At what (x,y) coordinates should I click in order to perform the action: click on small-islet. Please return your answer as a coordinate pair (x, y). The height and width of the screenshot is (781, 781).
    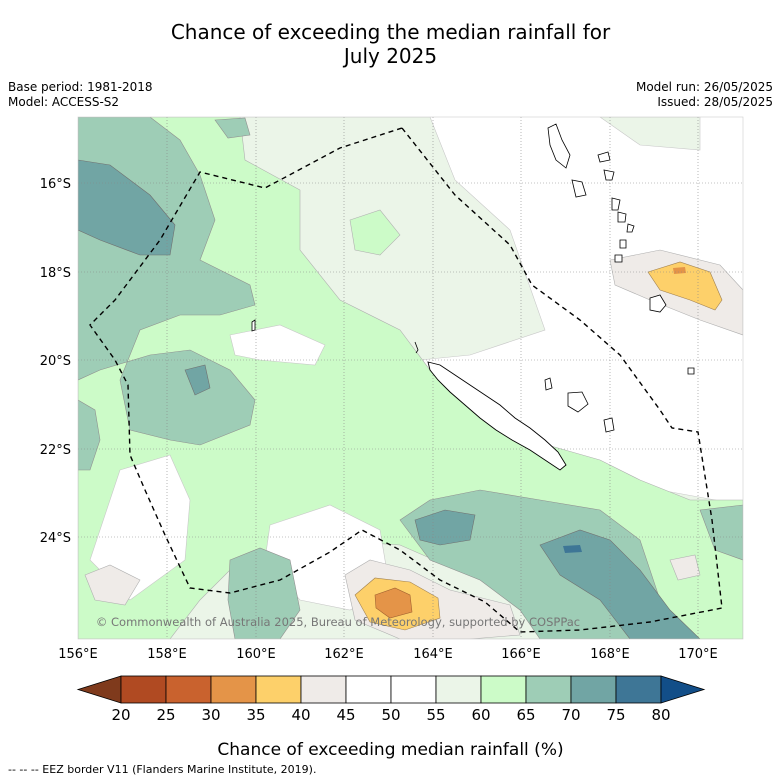
    Looking at the image, I should click on (253, 325).